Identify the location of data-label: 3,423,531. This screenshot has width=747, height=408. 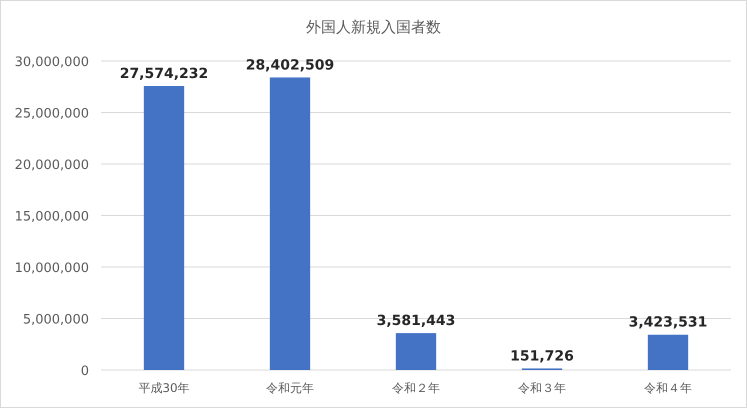
(668, 322).